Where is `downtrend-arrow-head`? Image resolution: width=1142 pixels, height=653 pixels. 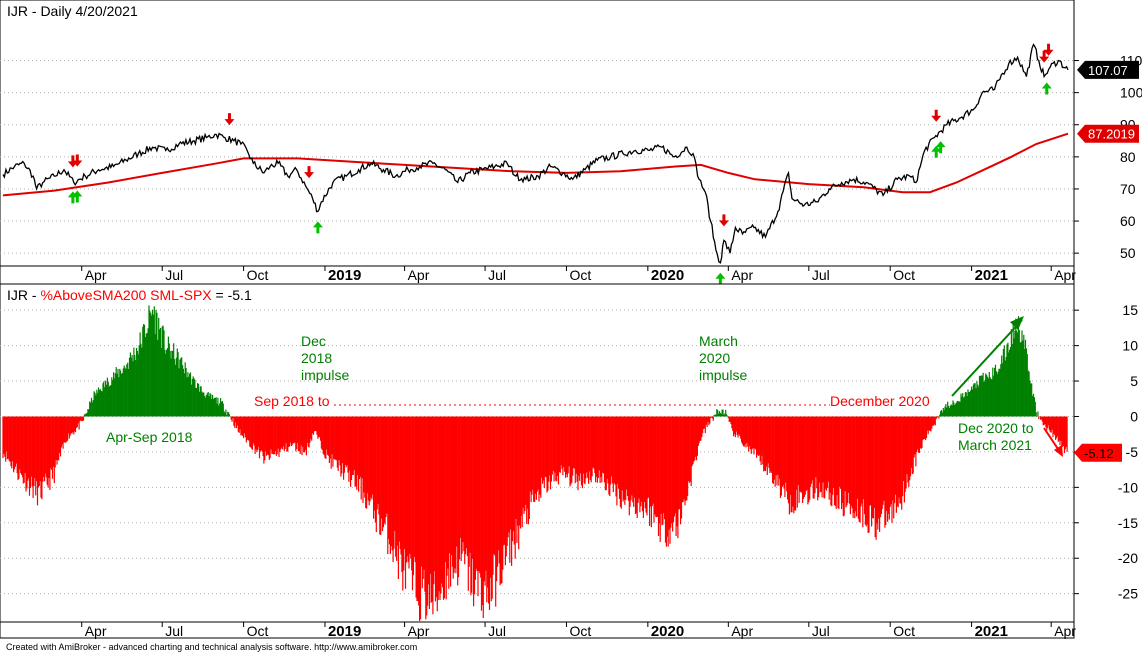
downtrend-arrow-head is located at coordinates (1058, 451).